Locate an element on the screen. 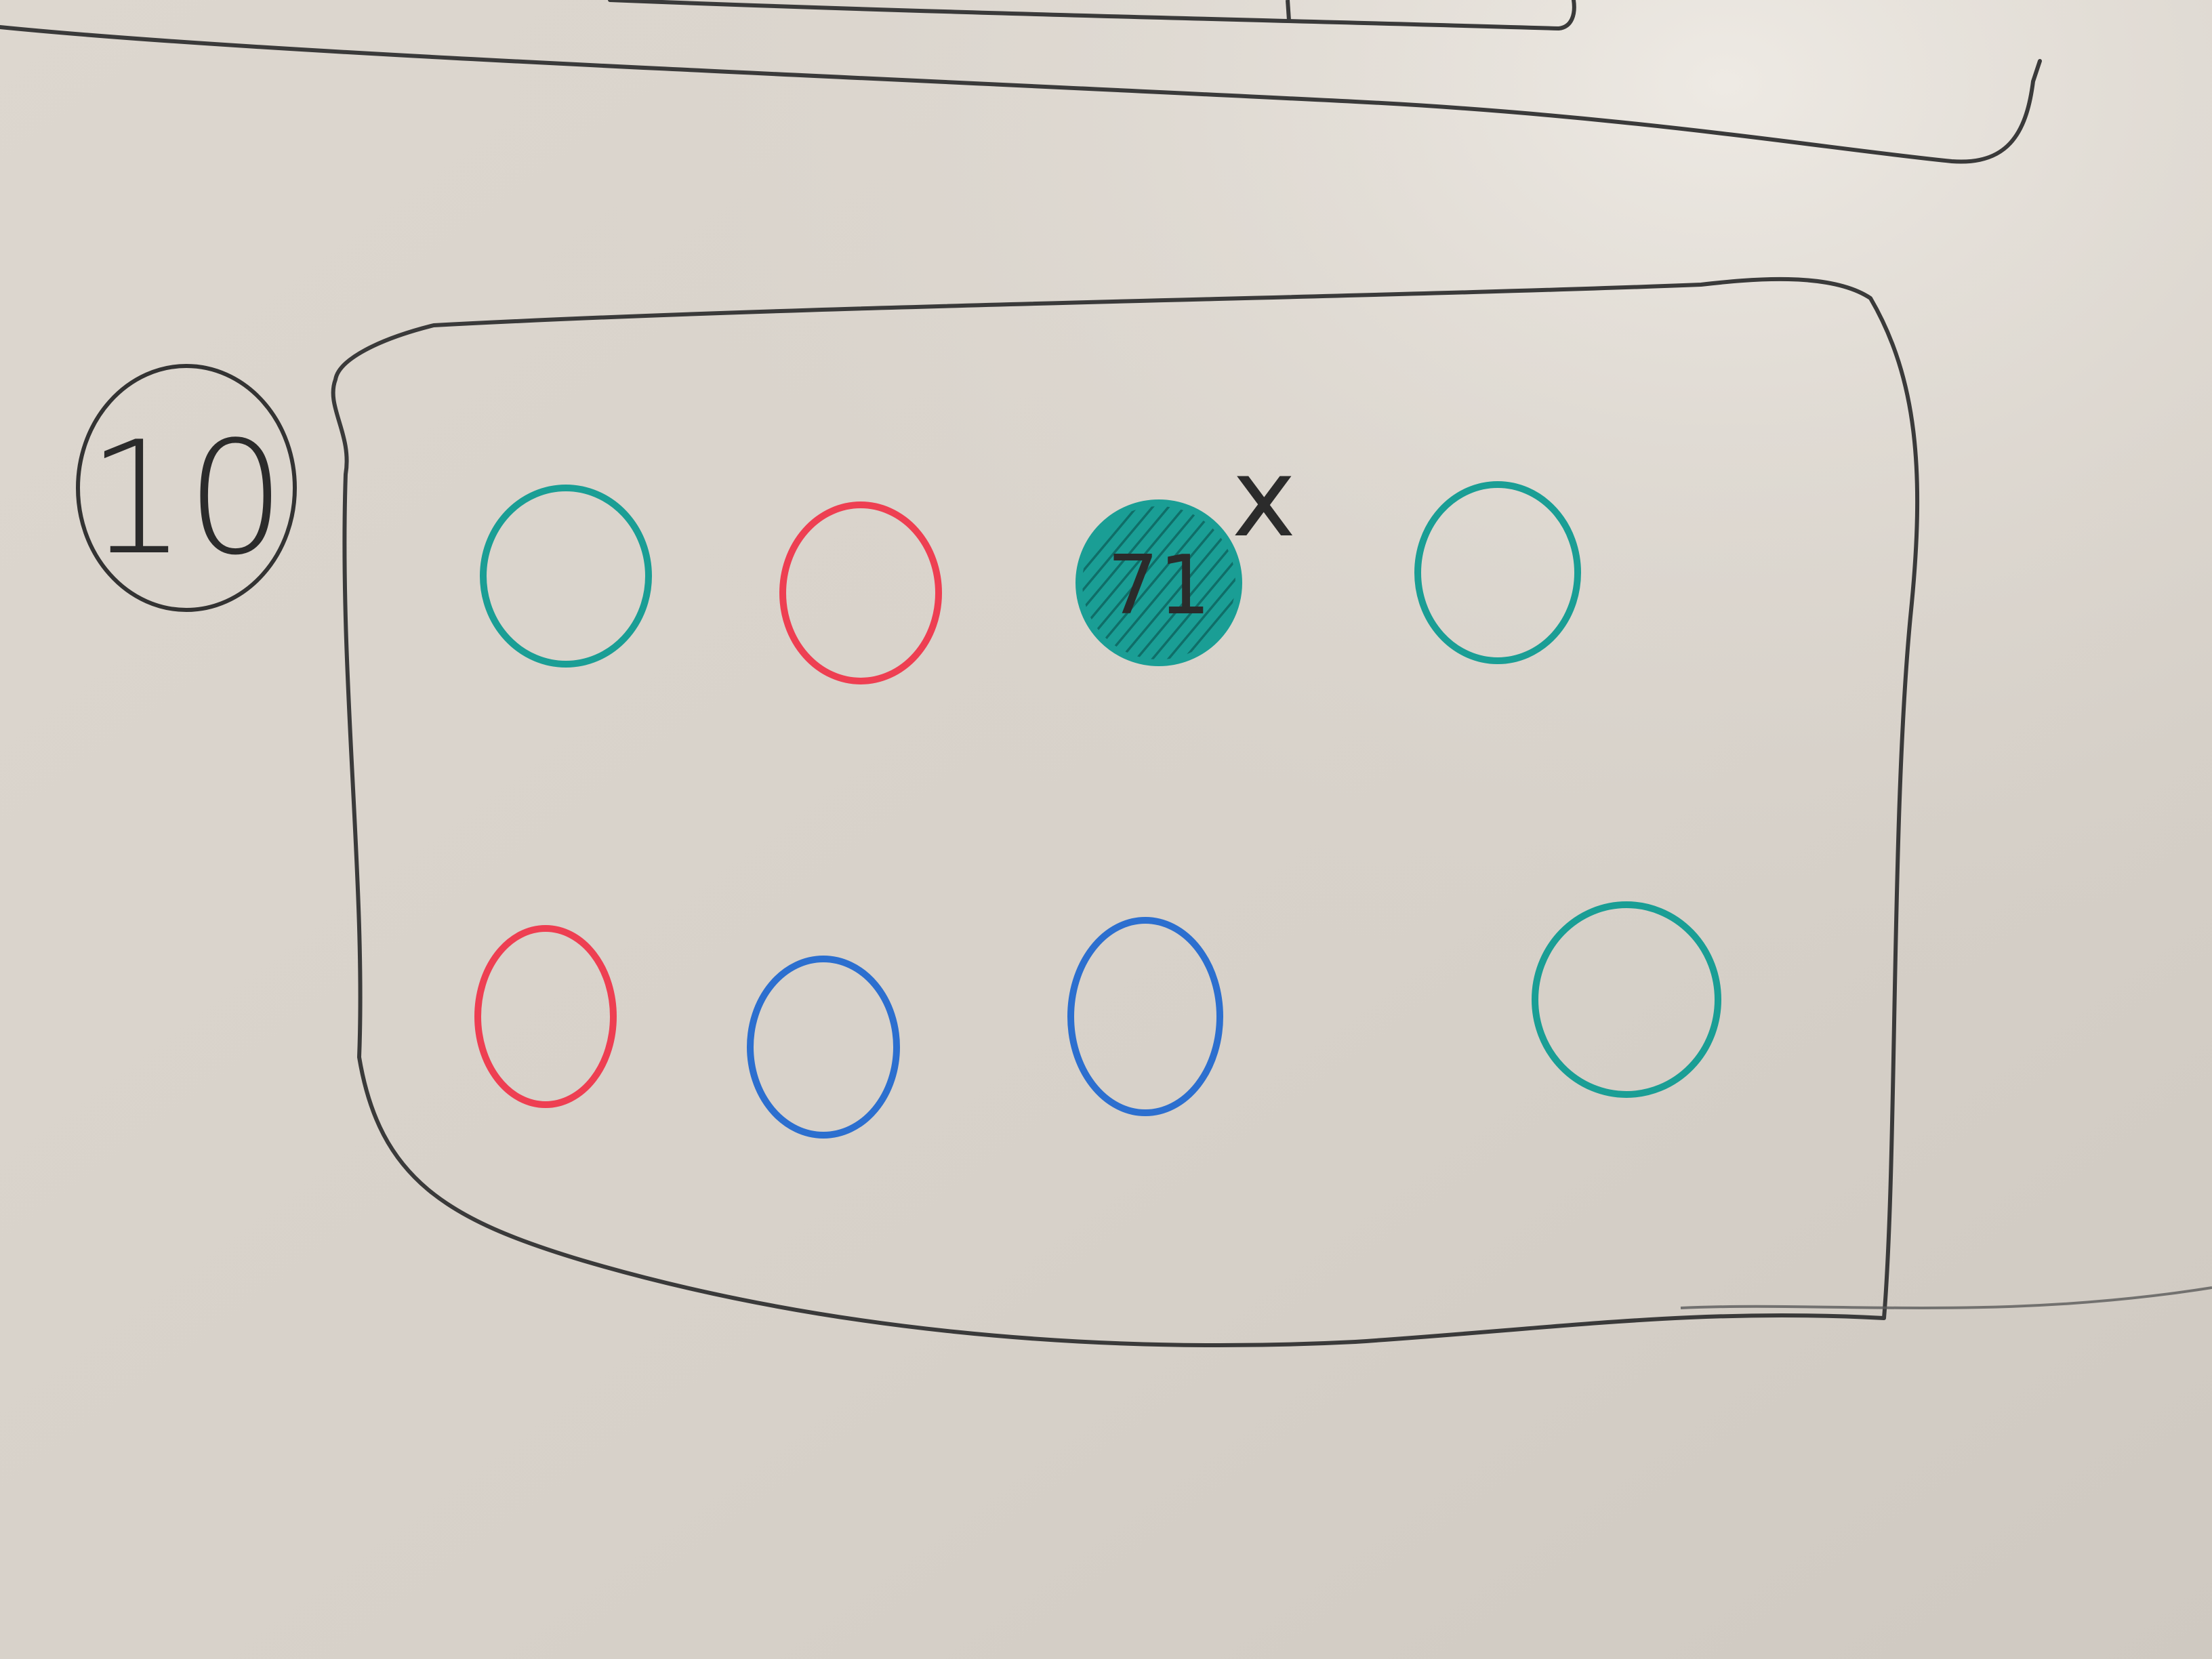 The image size is (2212, 1659). circle-r1-c3 is located at coordinates (1159, 582).